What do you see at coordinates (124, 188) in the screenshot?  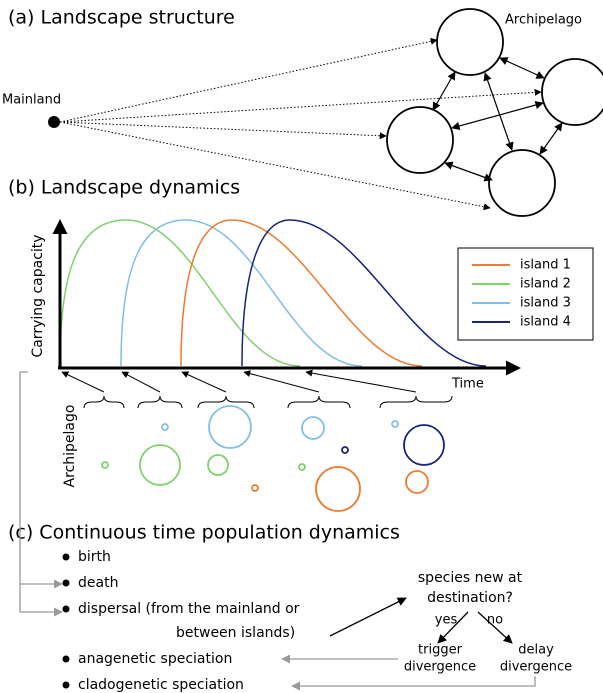 I see `panel-title: (b) Landscape dynamics` at bounding box center [124, 188].